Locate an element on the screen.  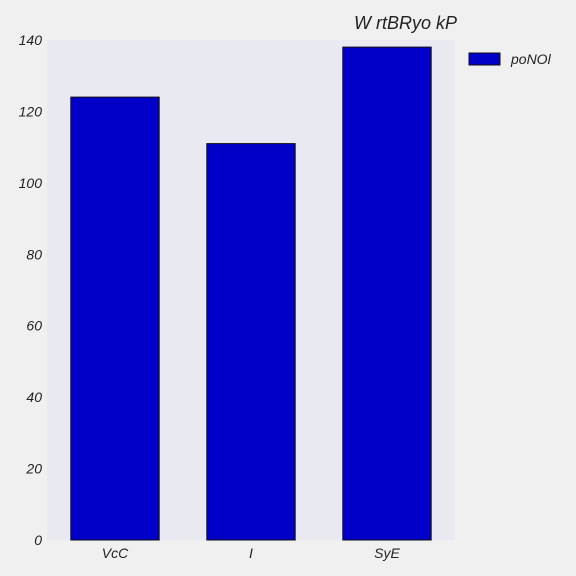
y-axis: 0 20 40 60 80 100 120 140 is located at coordinates (31, 290).